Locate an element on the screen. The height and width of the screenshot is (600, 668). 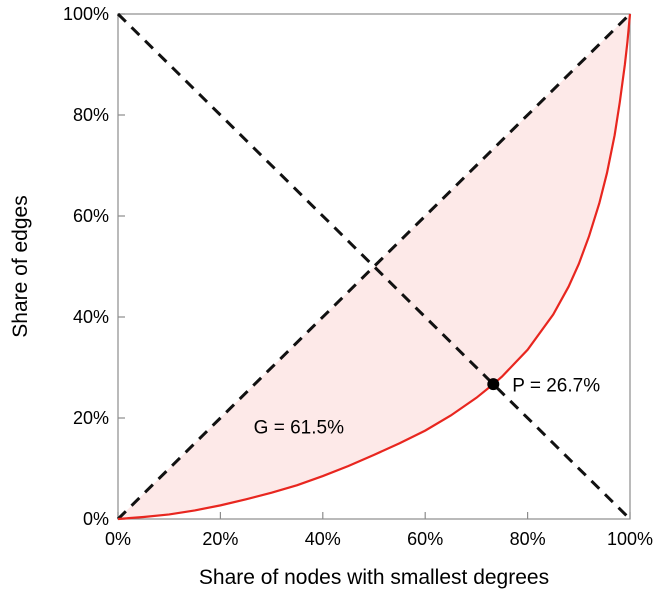
point-P is located at coordinates (493, 384).